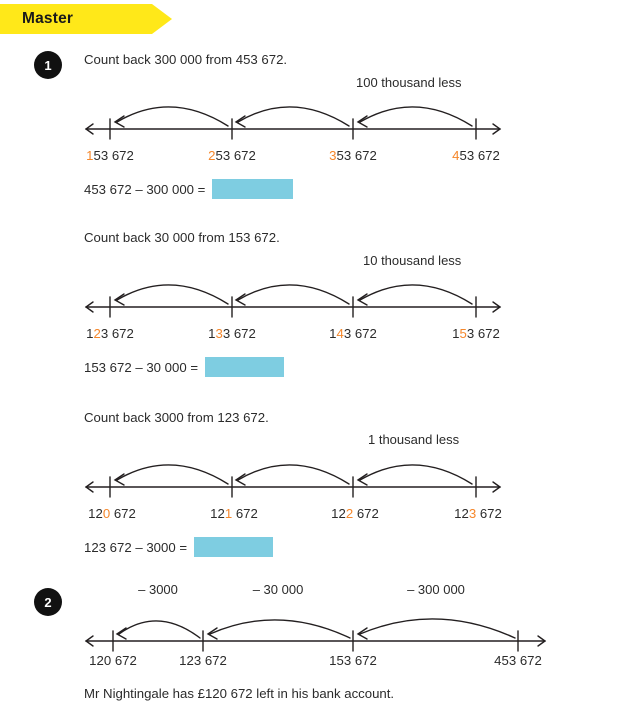 The height and width of the screenshot is (712, 621). I want to click on prompt-1-1: Count back 300 000 from 453 672., so click(186, 59).